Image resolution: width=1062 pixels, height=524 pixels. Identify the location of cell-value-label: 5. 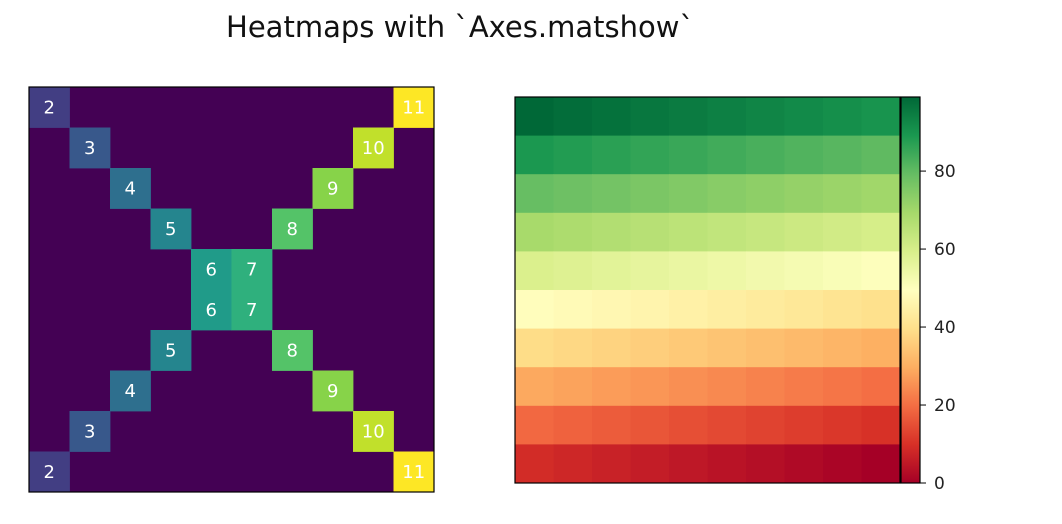
(170, 350).